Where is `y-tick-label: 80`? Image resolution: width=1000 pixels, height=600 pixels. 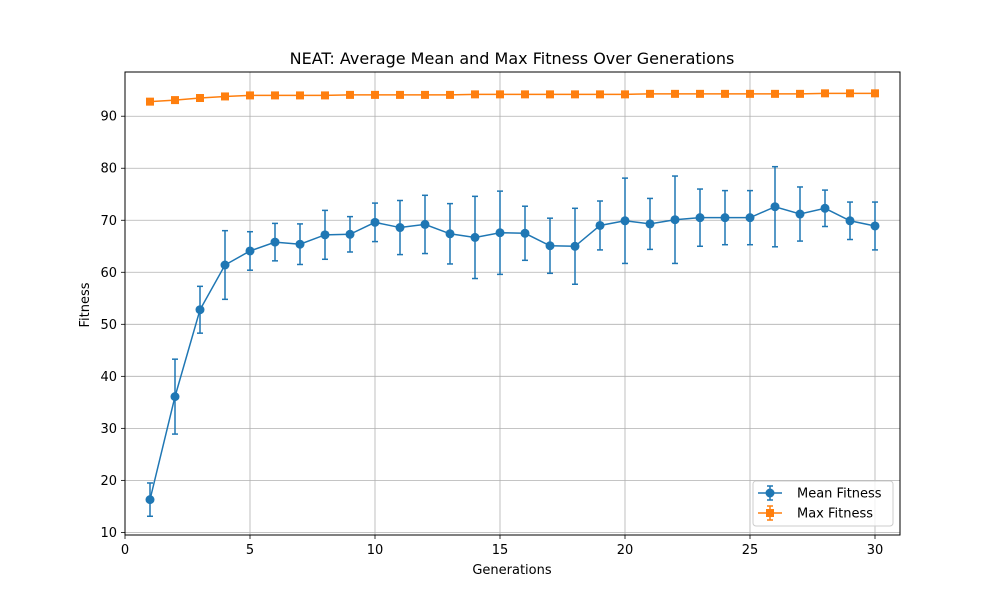 y-tick-label: 80 is located at coordinates (108, 169).